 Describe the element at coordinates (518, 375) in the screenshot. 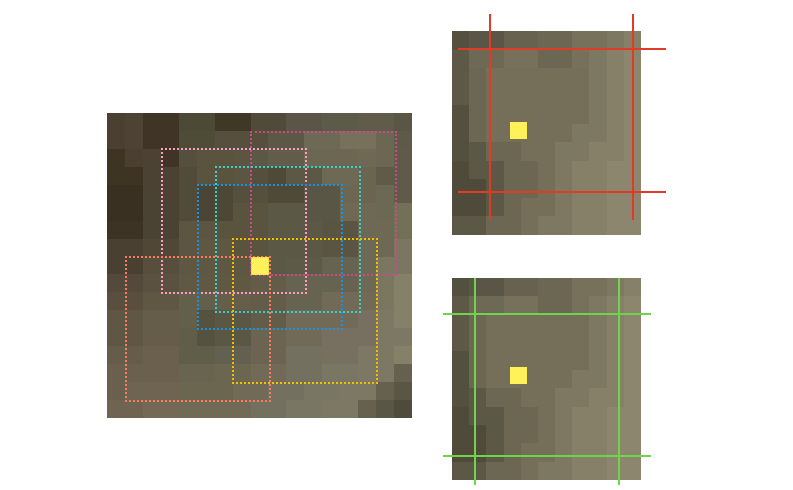

I see `crop-green-marker` at that location.